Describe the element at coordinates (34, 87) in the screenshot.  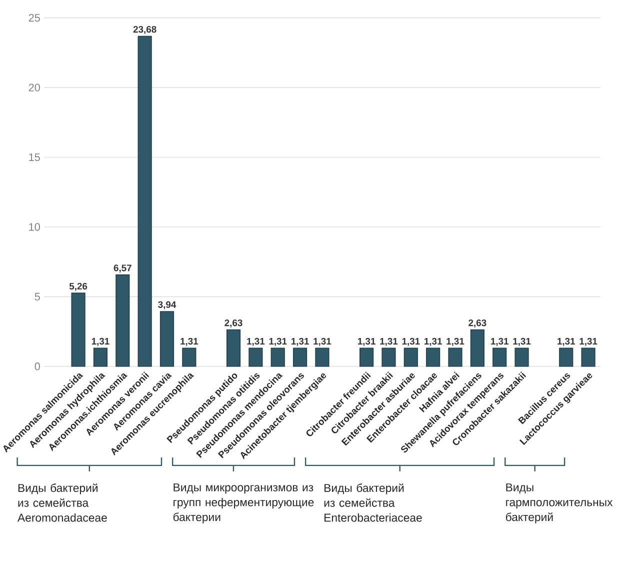
I see `y-tick-label: 20` at that location.